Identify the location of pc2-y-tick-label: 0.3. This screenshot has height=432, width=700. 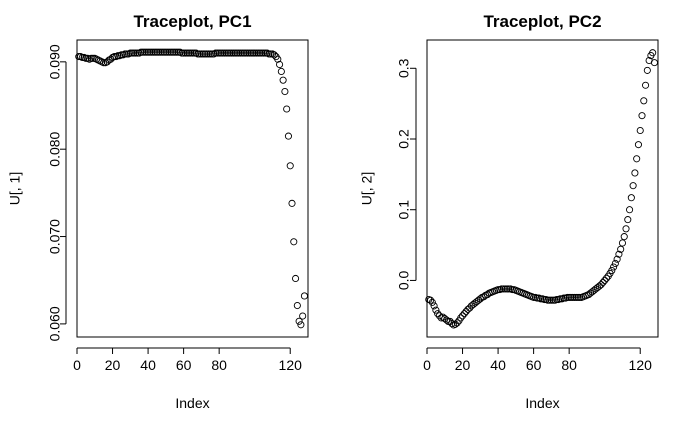
(404, 68).